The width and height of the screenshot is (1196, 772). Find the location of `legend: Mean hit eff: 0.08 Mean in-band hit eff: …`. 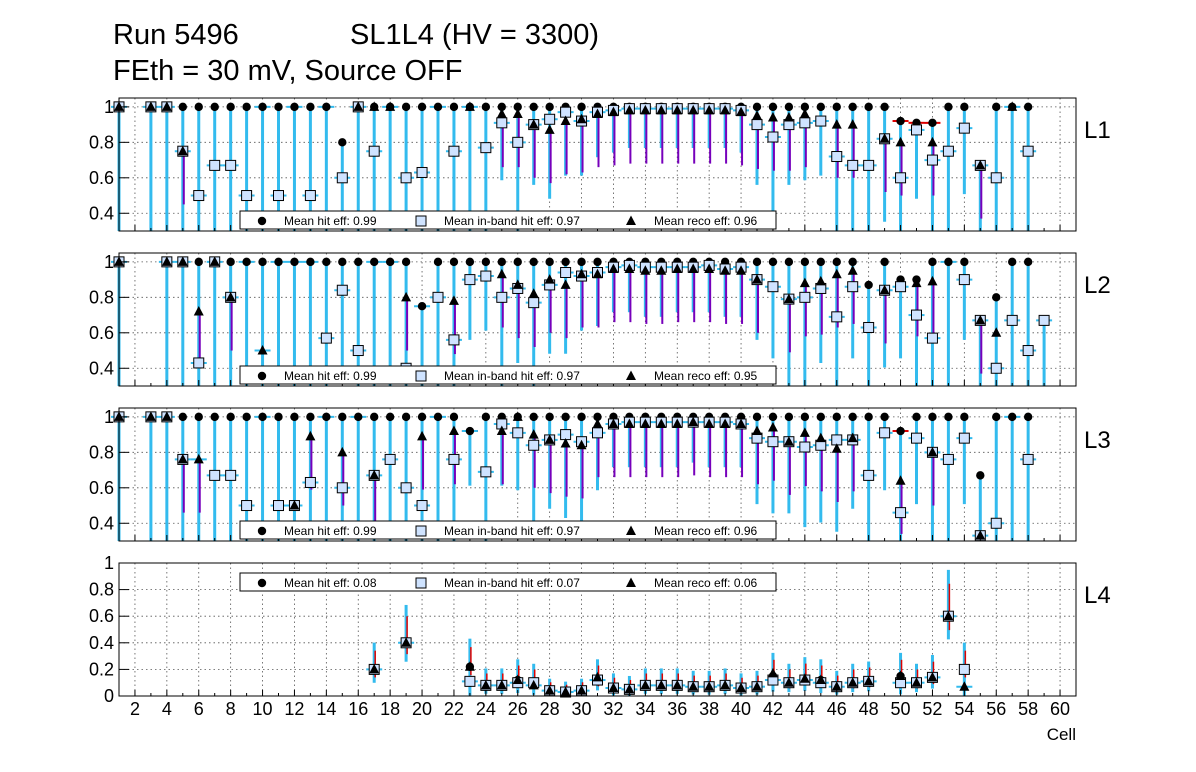

legend: Mean hit eff: 0.08 Mean in-band hit eff: … is located at coordinates (508, 582).